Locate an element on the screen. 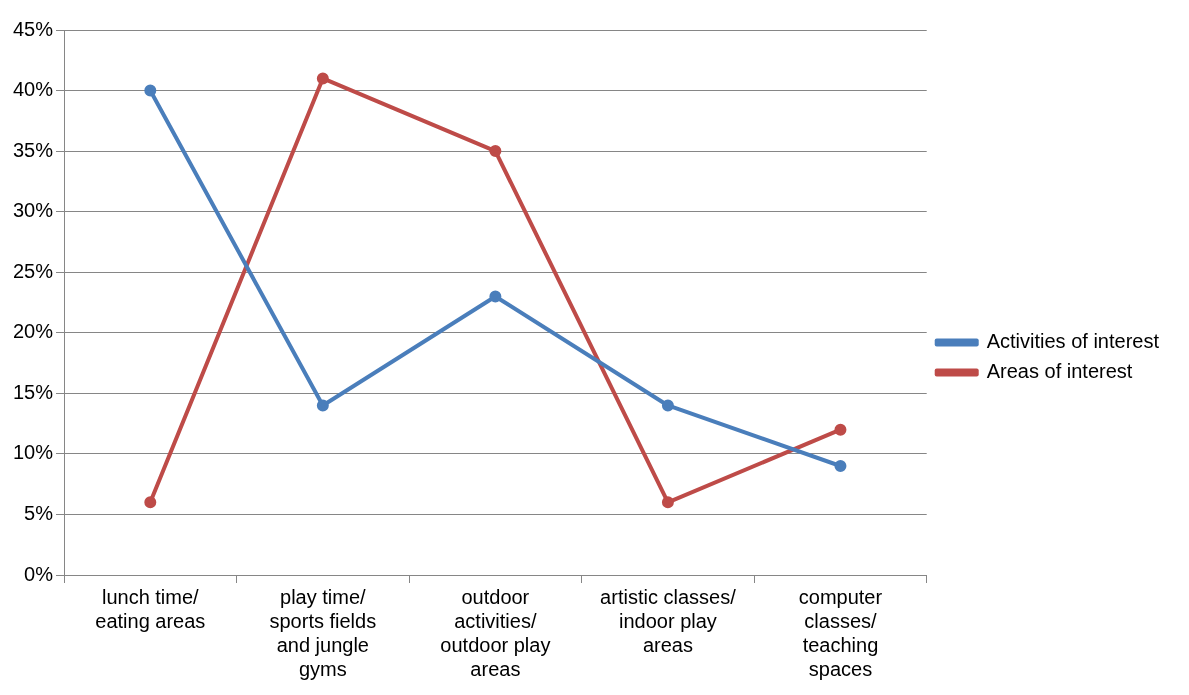 The height and width of the screenshot is (695, 1189). x-tick-label: outdoor activities/ outdoor play areas is located at coordinates (495, 632).